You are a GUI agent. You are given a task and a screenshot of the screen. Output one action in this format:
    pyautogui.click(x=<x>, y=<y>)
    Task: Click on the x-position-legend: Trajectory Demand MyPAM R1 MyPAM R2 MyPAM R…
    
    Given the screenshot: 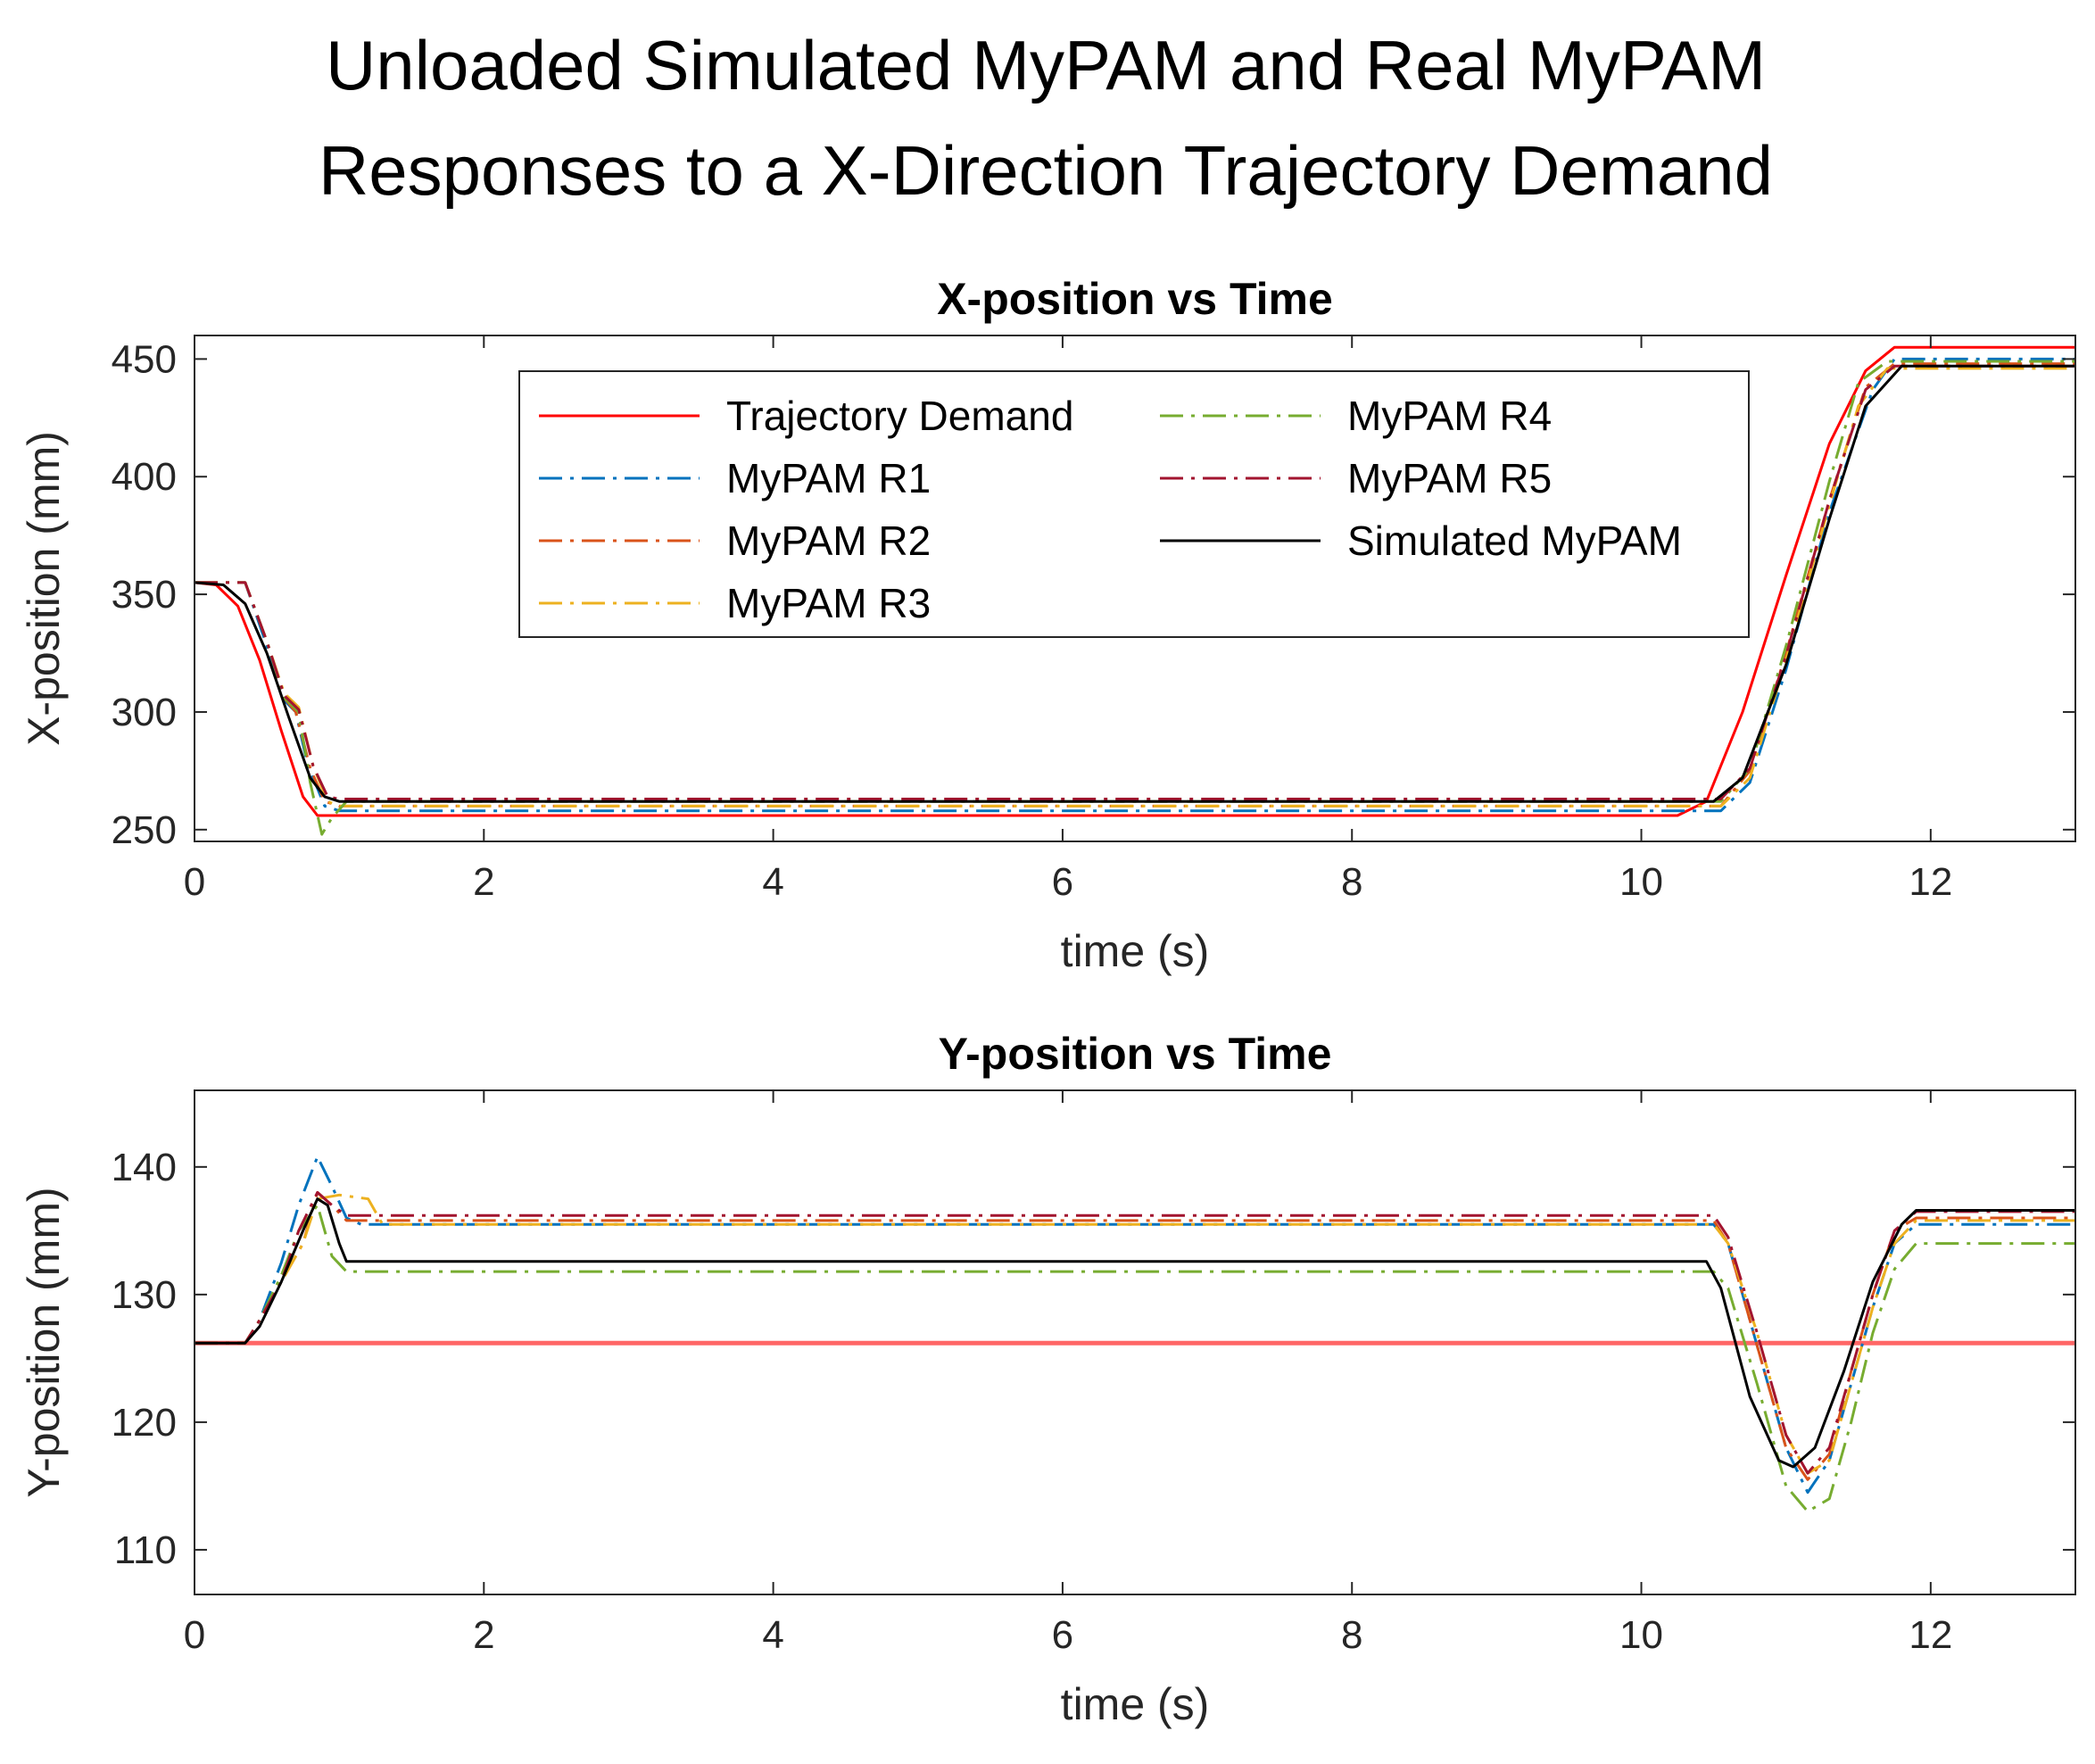 What is the action you would take?
    pyautogui.click(x=1134, y=504)
    